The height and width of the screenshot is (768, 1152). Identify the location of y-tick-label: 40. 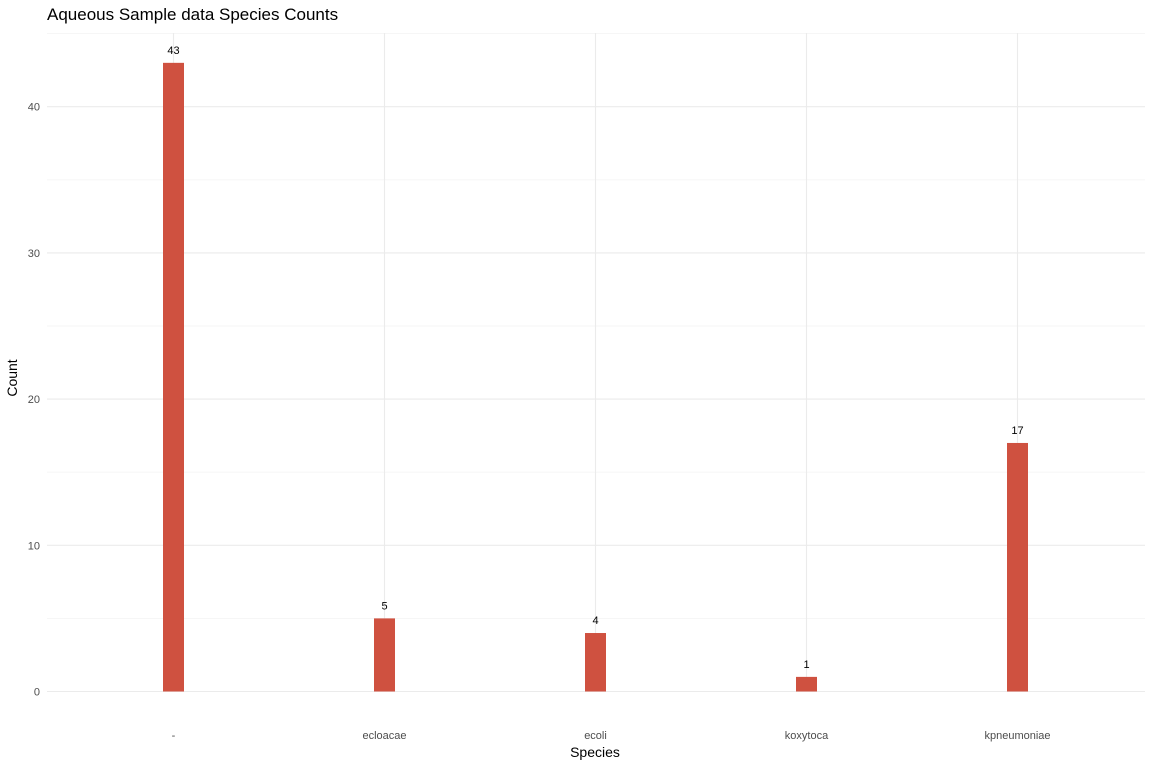
(34, 108).